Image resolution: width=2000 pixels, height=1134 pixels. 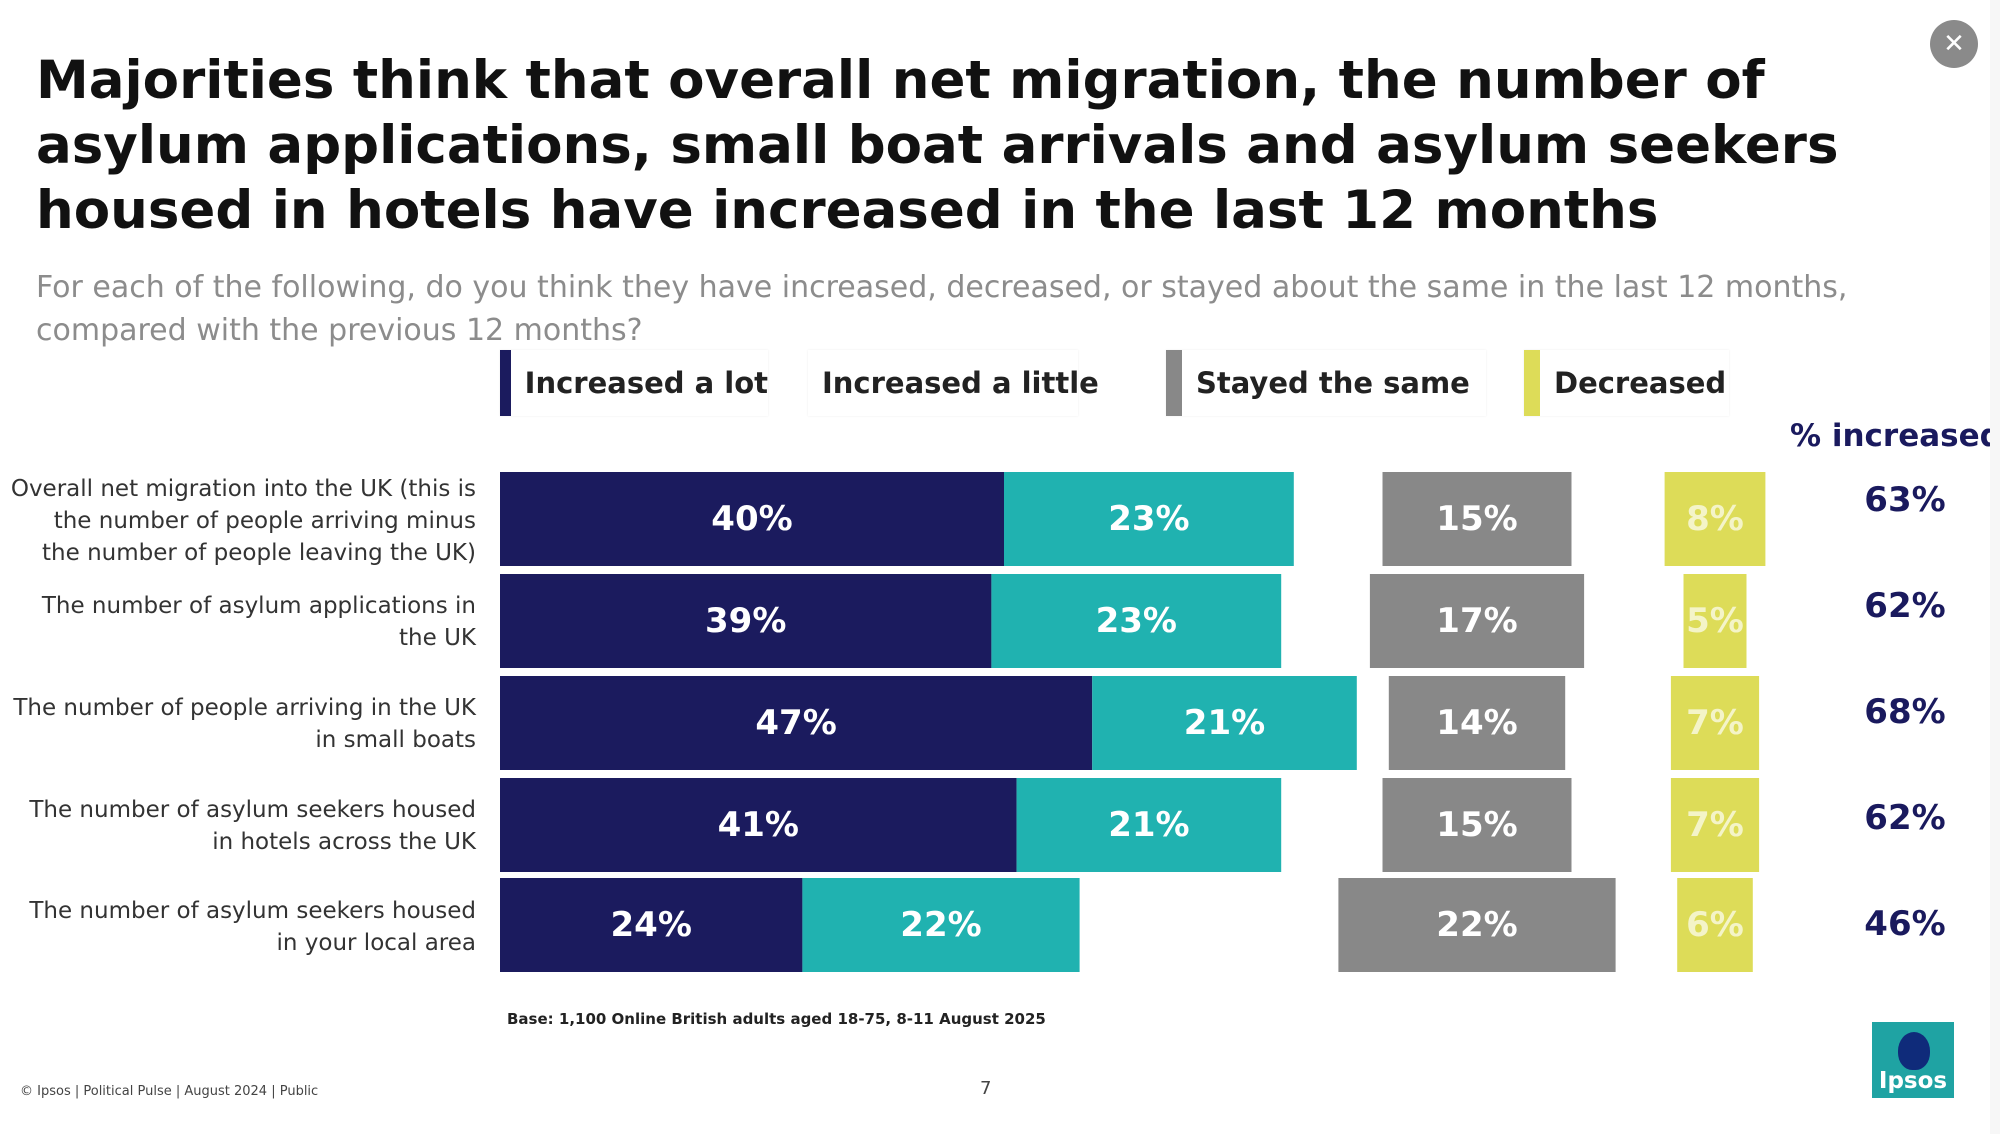 What do you see at coordinates (1532, 383) in the screenshot?
I see `legend-swatch-decreased` at bounding box center [1532, 383].